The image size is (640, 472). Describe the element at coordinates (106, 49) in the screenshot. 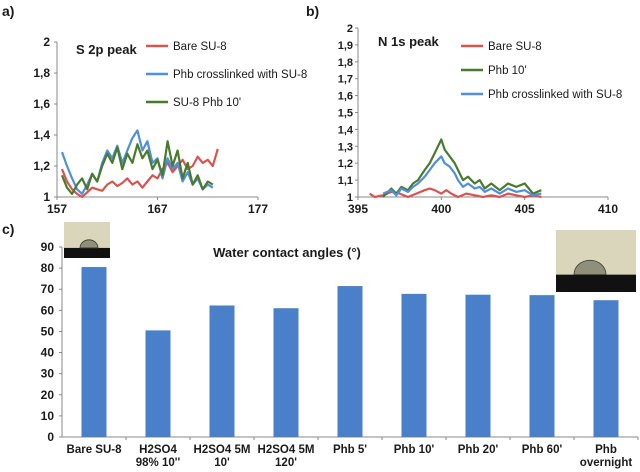

I see `chart-title: S 2p peak` at that location.